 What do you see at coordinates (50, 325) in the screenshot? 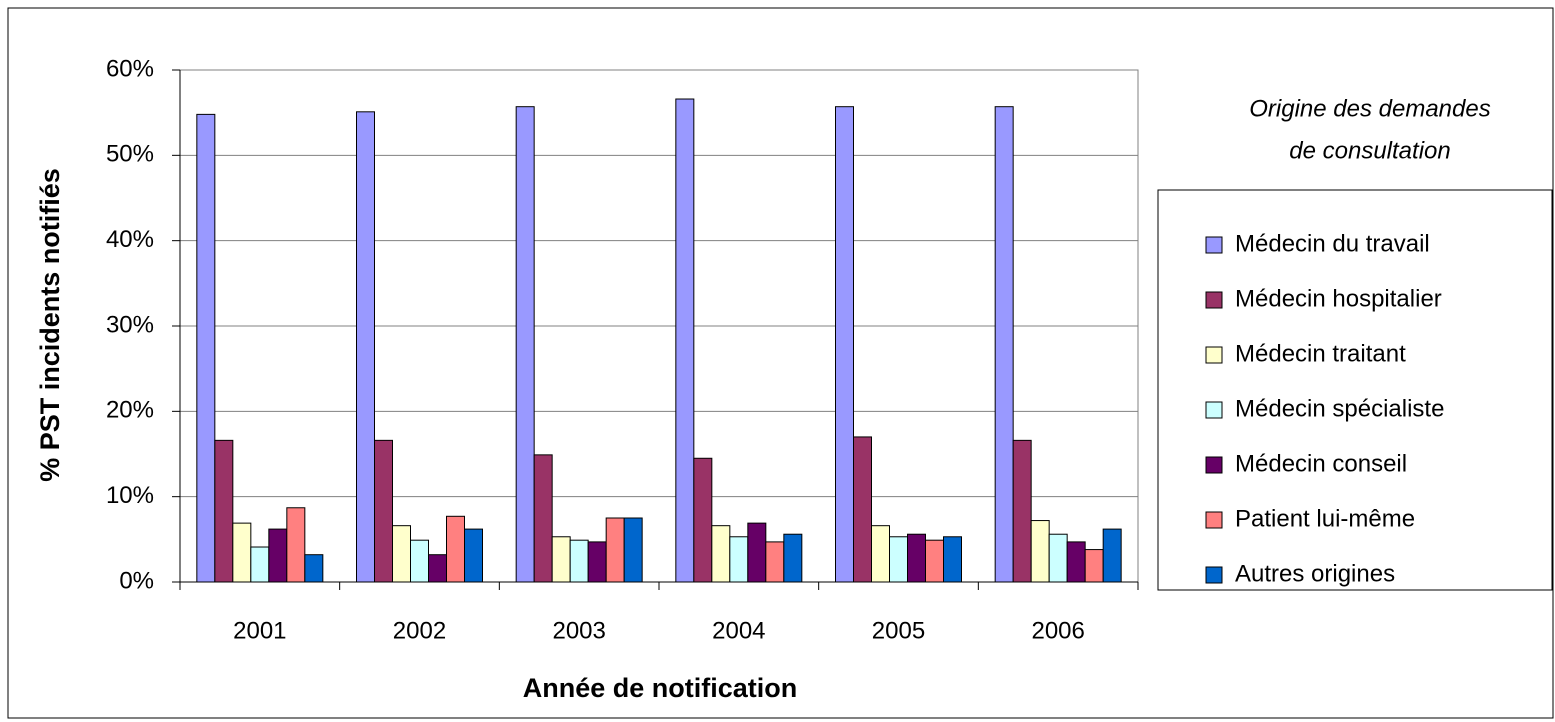
I see `y-axis-title: % PST incidents notifiés` at bounding box center [50, 325].